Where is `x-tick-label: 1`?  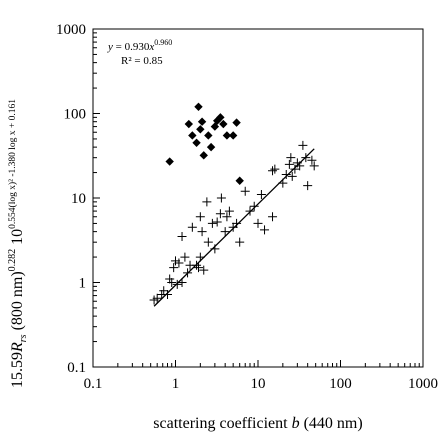 x-tick-label: 1 is located at coordinates (176, 384).